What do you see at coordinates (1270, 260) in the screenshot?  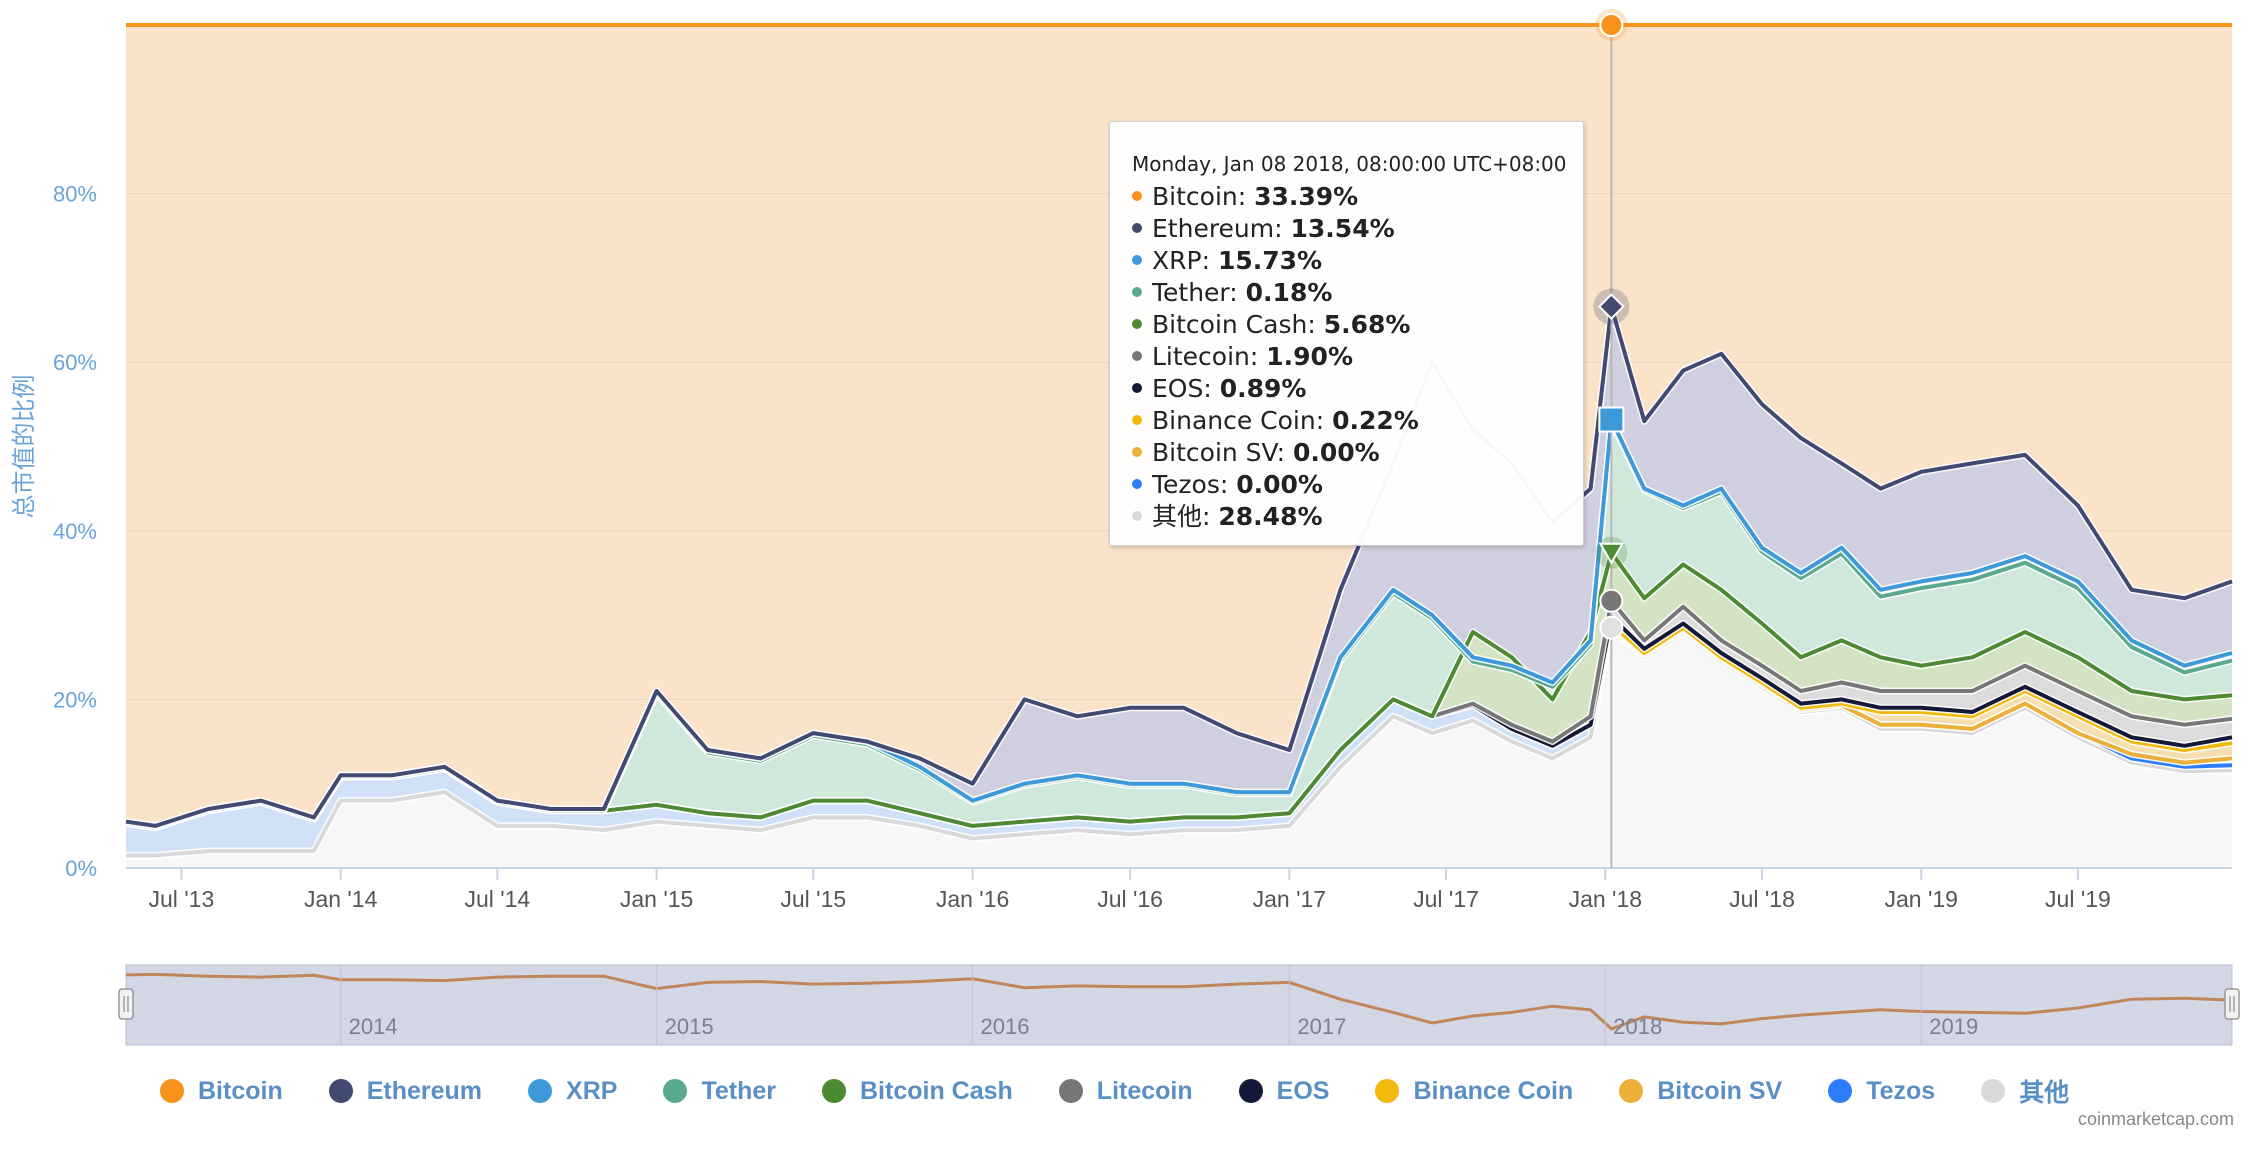 I see `tooltip-series-value: 15.73%` at bounding box center [1270, 260].